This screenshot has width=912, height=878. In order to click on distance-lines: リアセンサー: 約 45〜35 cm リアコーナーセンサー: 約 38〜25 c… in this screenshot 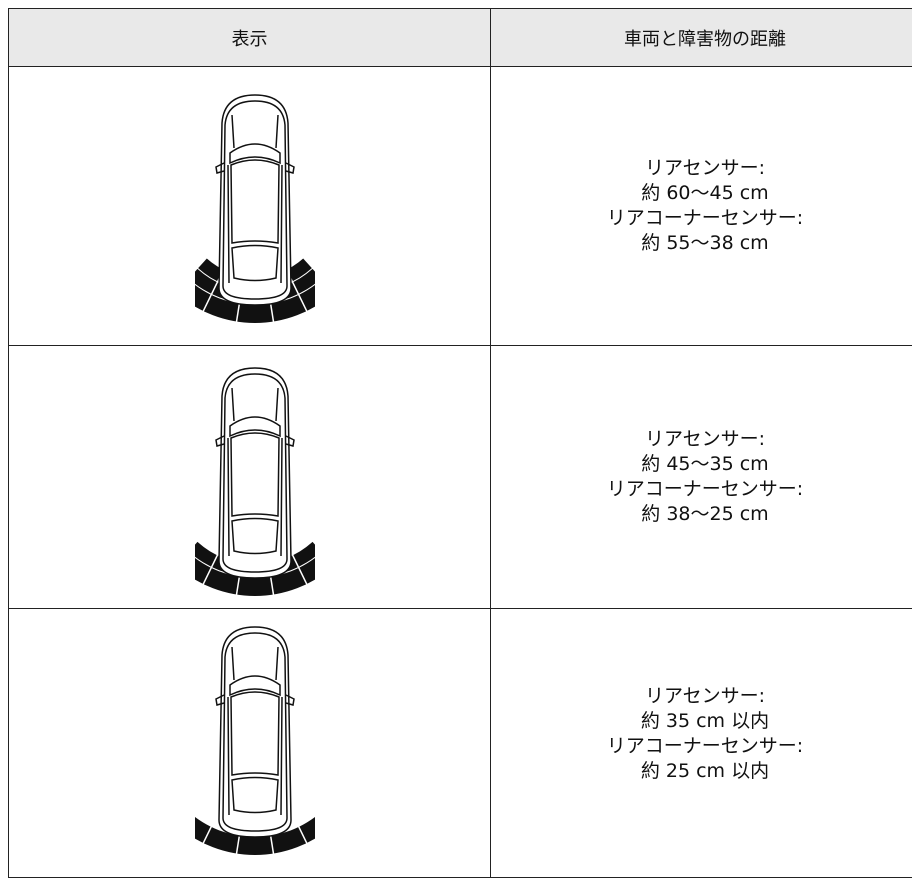, I will do `click(705, 477)`.